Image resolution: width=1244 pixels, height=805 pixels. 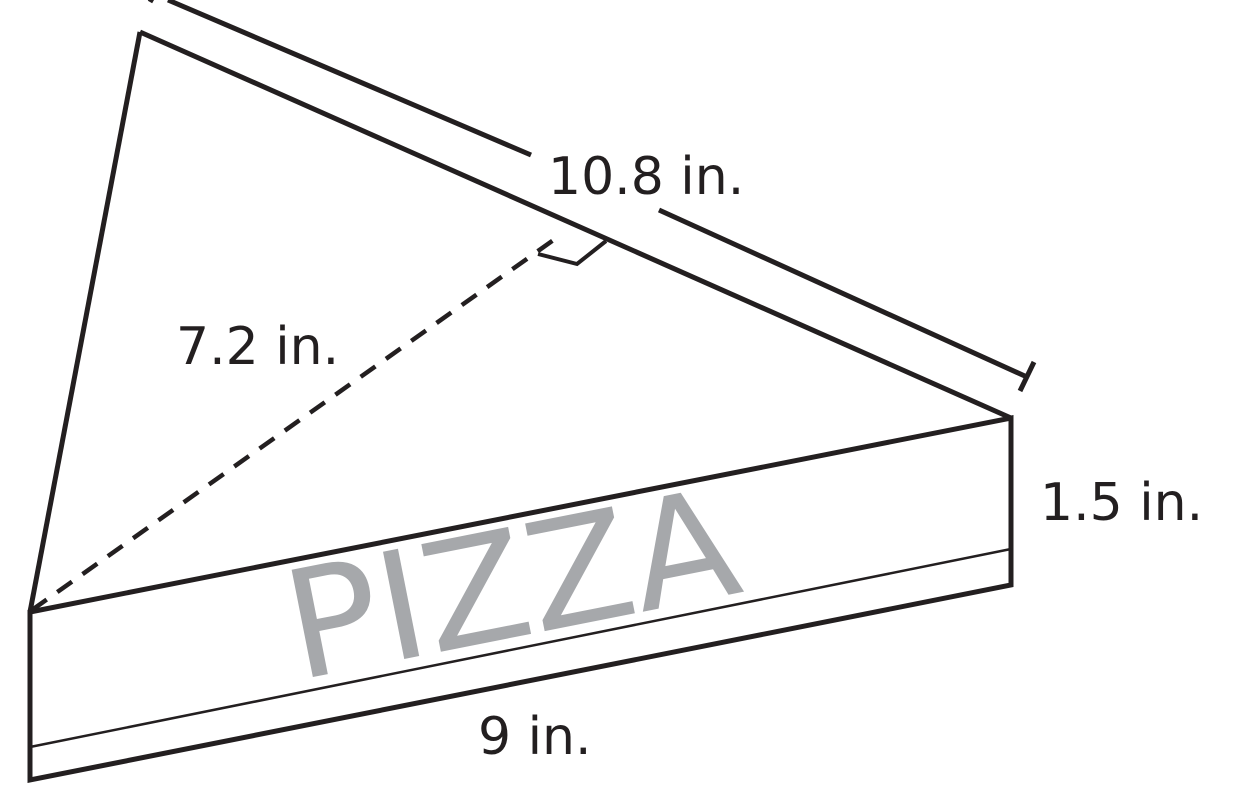 I want to click on hypotenuse-dimension-tick-start, so click(x=151, y=2).